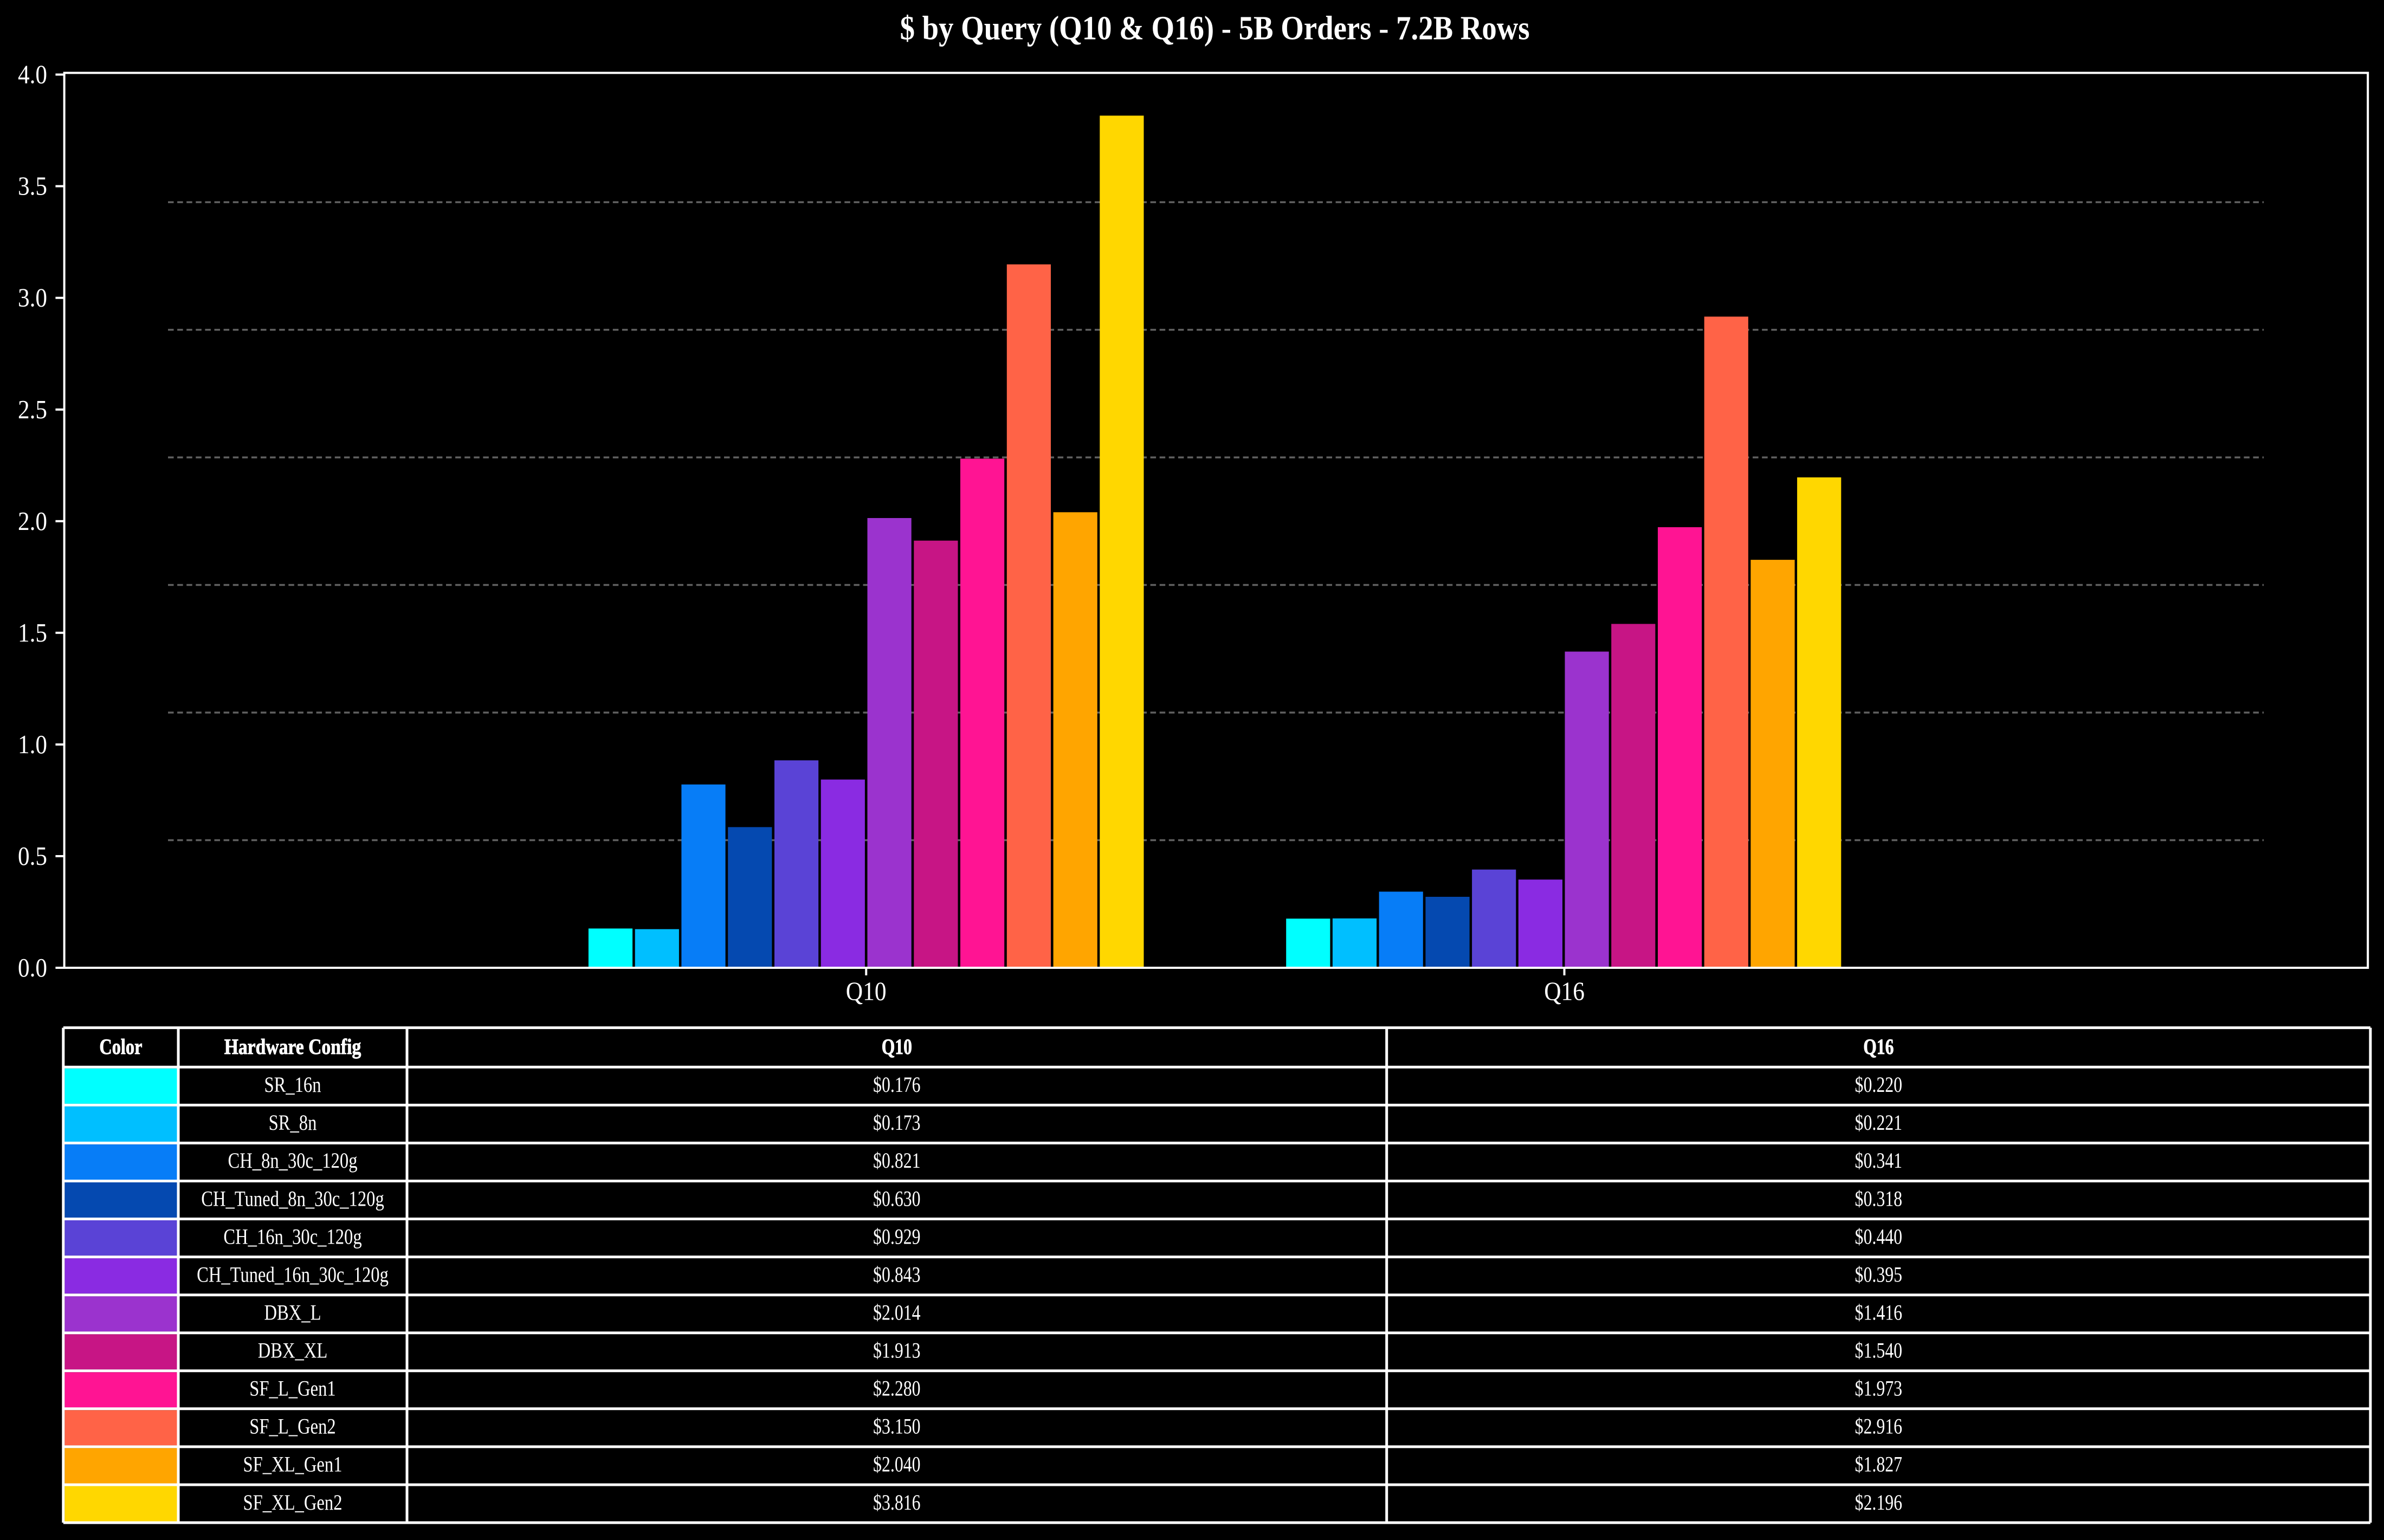 The image size is (2384, 1540). I want to click on svg-text: $0.173, so click(897, 1123).